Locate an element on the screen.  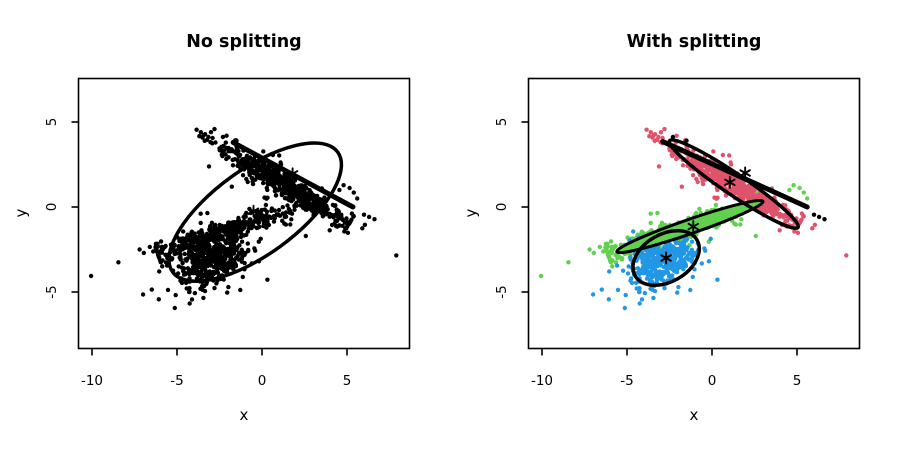
panel-title: No splitting is located at coordinates (243, 42).